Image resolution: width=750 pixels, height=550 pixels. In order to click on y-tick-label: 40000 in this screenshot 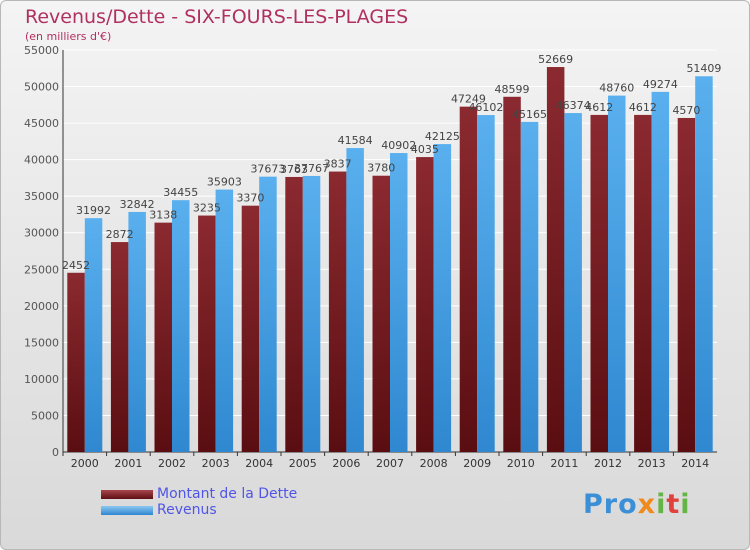, I will do `click(41, 160)`.